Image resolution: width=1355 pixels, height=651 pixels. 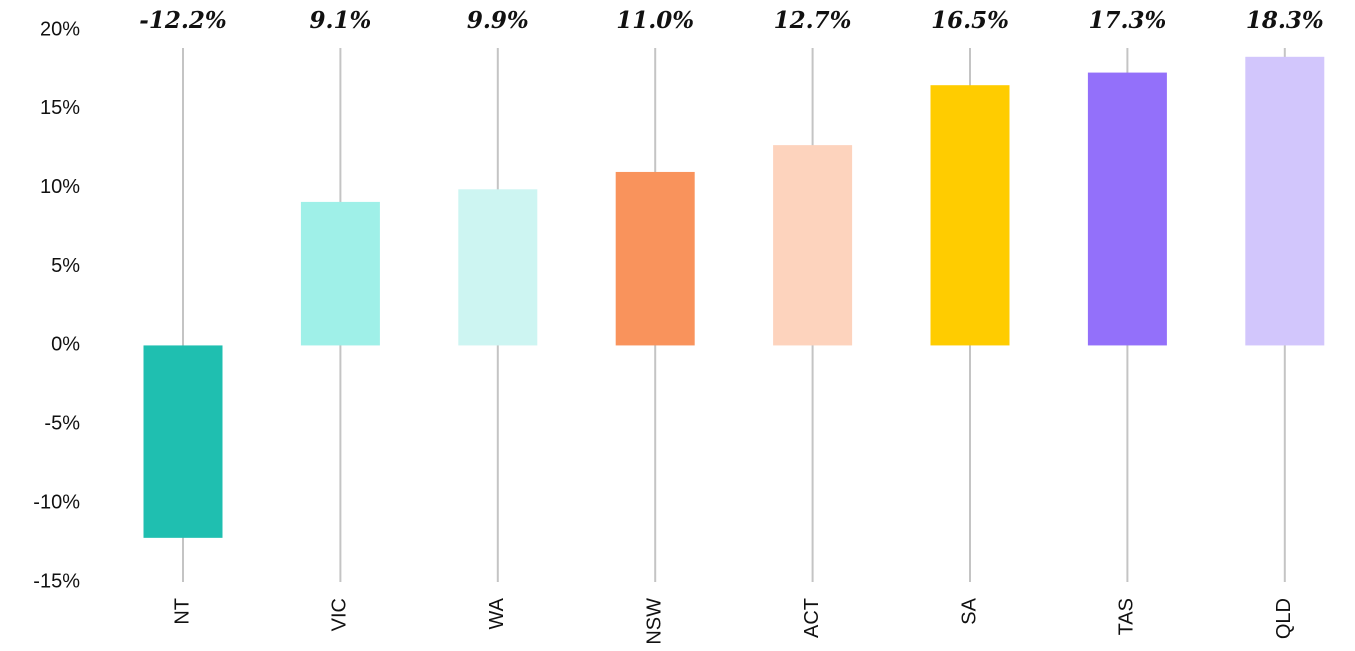 What do you see at coordinates (62, 424) in the screenshot?
I see `y-tick-label: -5%` at bounding box center [62, 424].